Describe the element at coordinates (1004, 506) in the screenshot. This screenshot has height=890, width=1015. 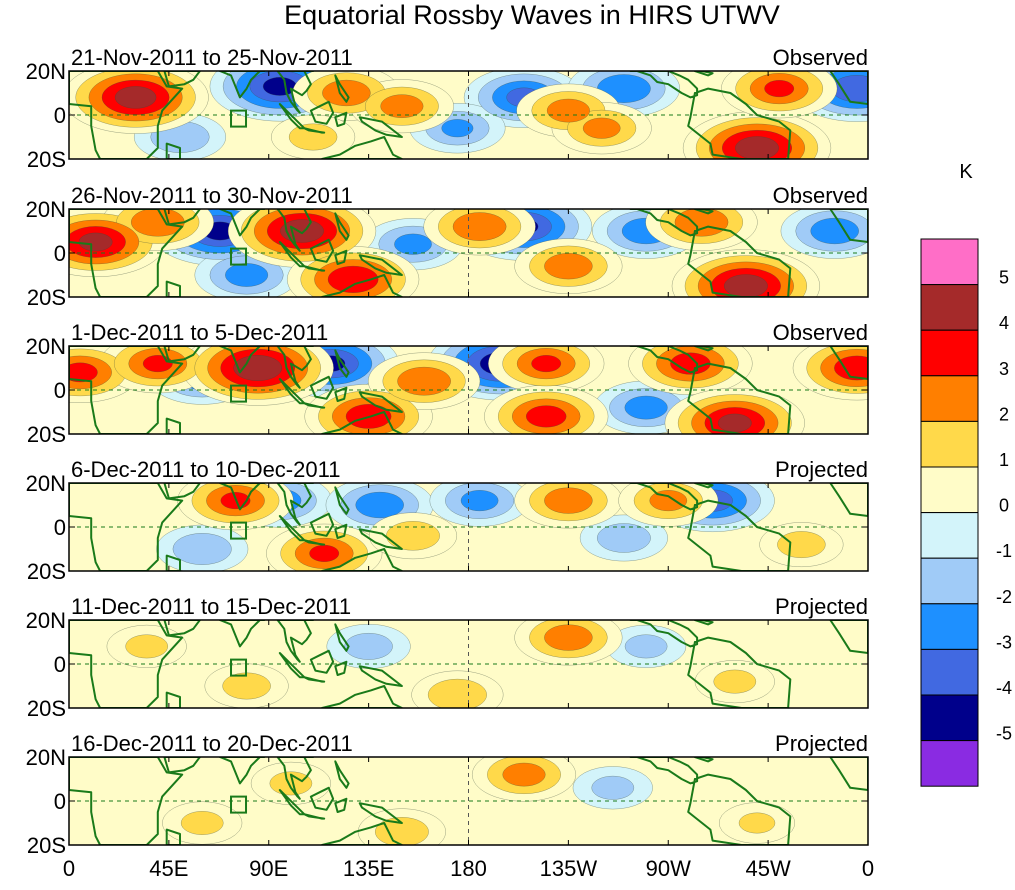
I see `colorbar-label: 0` at that location.